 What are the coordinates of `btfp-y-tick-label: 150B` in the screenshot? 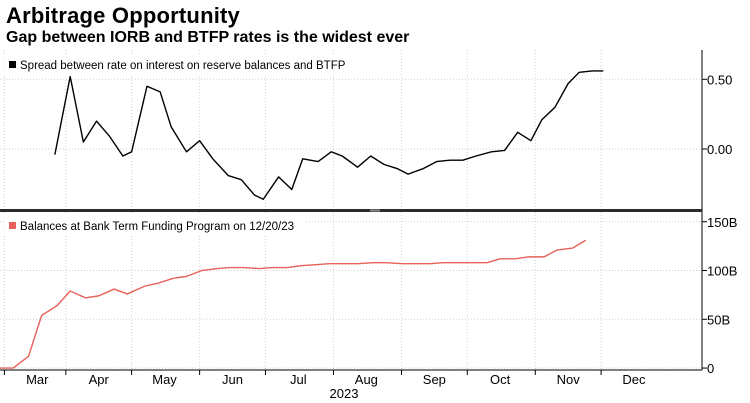 It's located at (722, 222).